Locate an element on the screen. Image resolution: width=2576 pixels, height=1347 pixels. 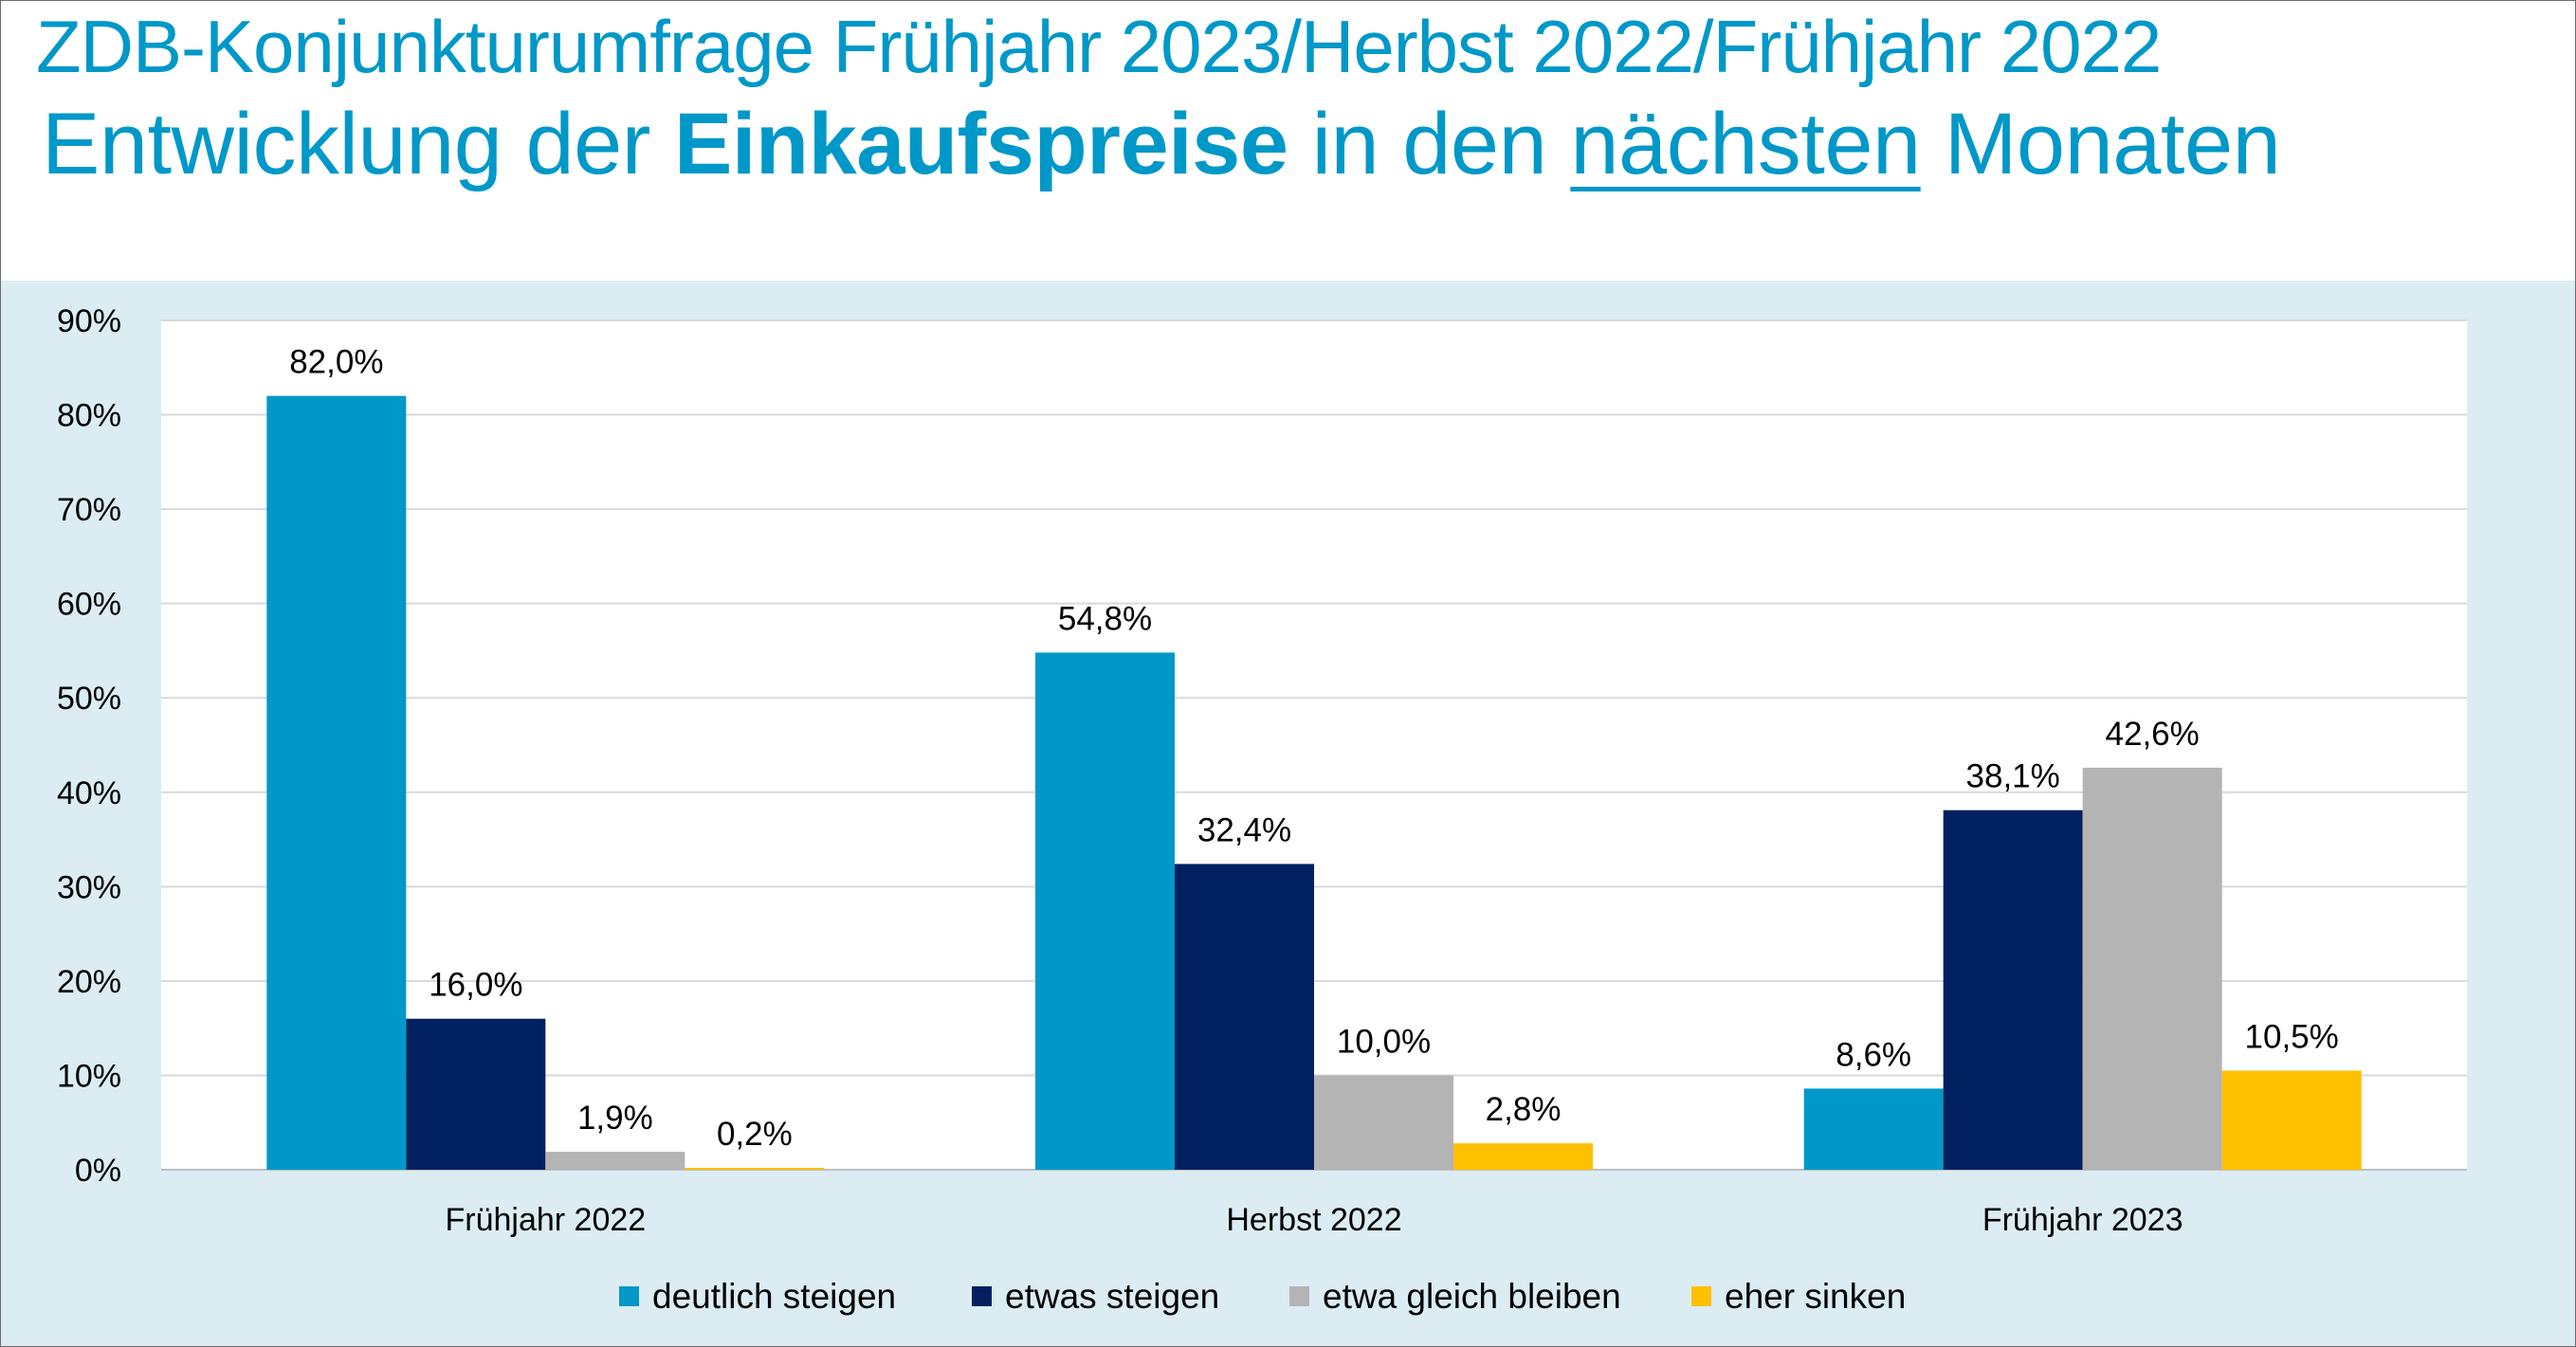
subtitle-bold-text: Einkaufspreise is located at coordinates (981, 144).